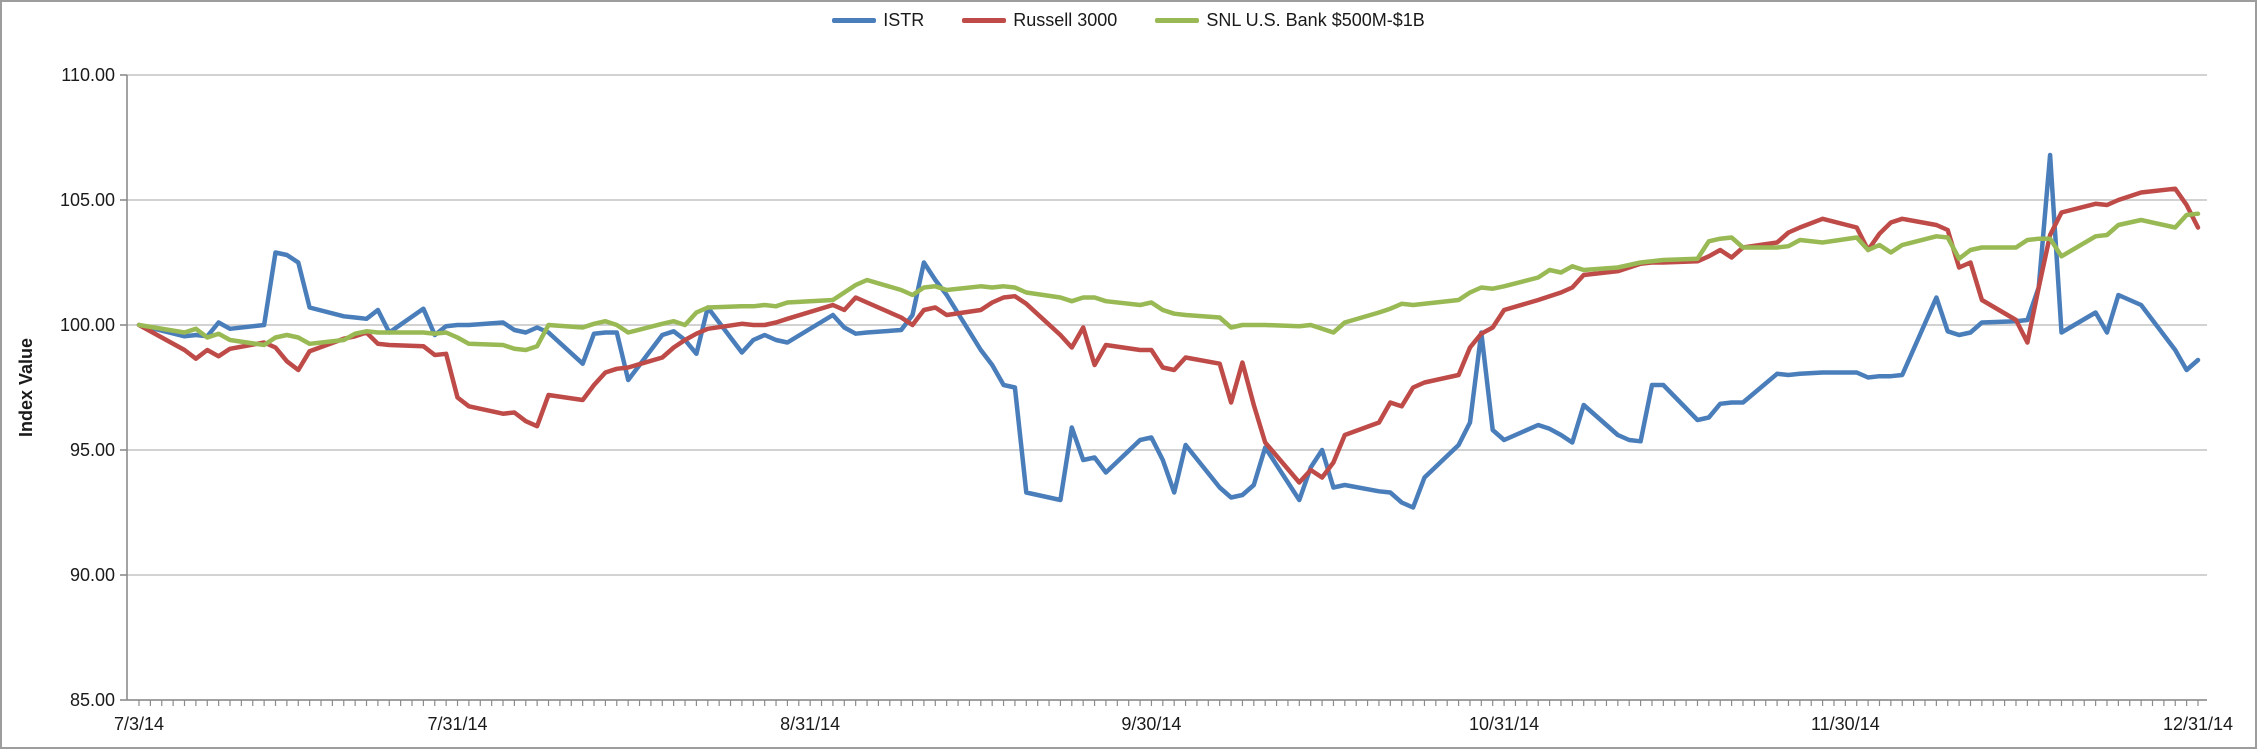 Image resolution: width=2257 pixels, height=749 pixels. Describe the element at coordinates (26, 387) in the screenshot. I see `y-axis-title: Index Value` at that location.